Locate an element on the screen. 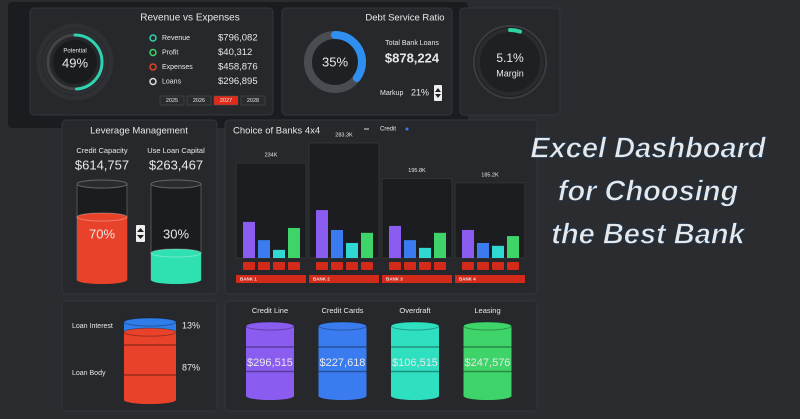  markup-caption: Markup is located at coordinates (391, 93).